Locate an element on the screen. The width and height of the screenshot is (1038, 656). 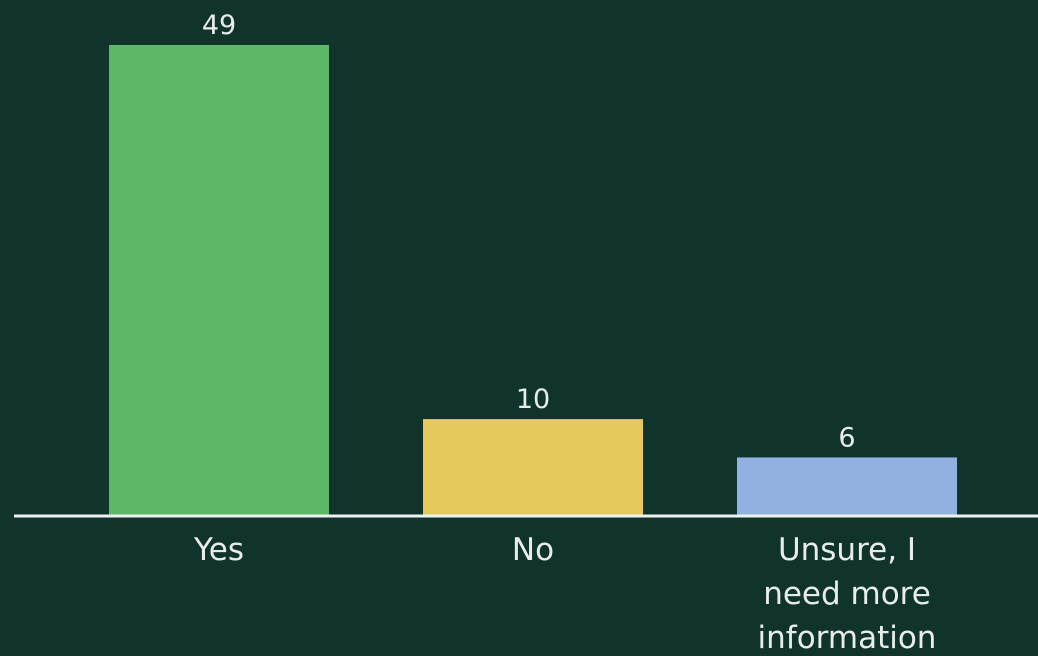
category-label-1: No is located at coordinates (533, 550).